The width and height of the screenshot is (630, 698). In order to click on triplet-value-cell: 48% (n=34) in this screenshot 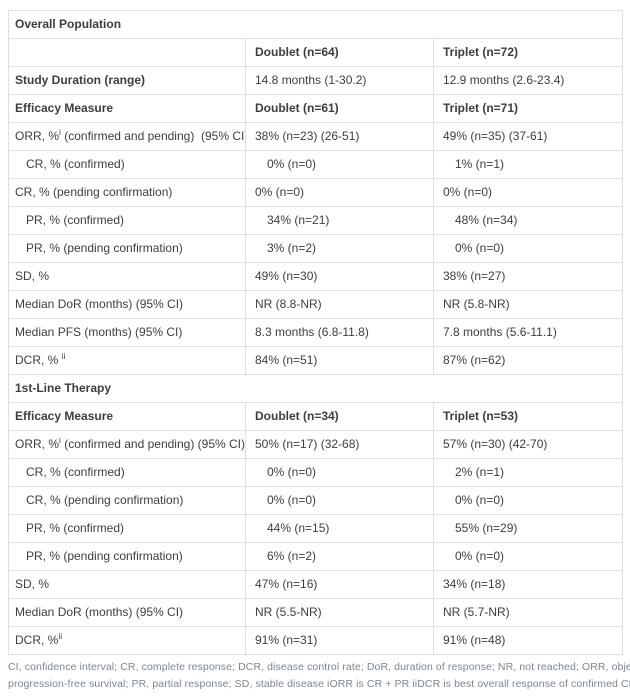, I will do `click(528, 220)`.